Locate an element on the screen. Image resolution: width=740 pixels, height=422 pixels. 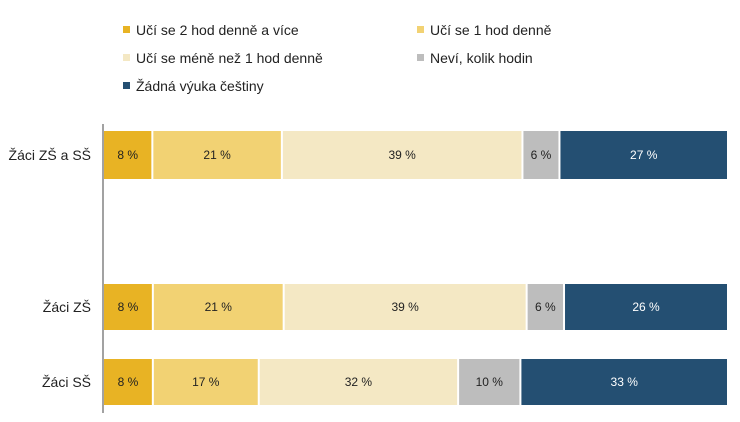
bar-segment-r3-s1 is located at coordinates (128, 382).